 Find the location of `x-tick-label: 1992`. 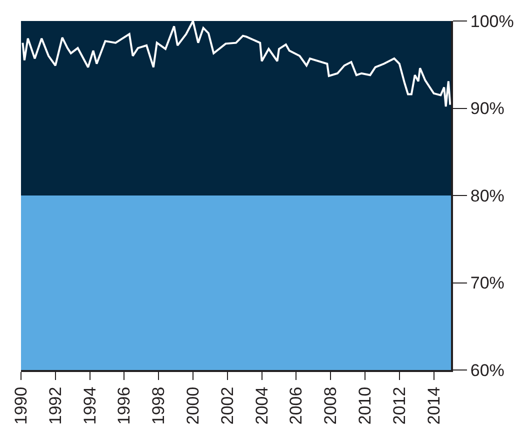

x-tick-label: 1992 is located at coordinates (55, 405).